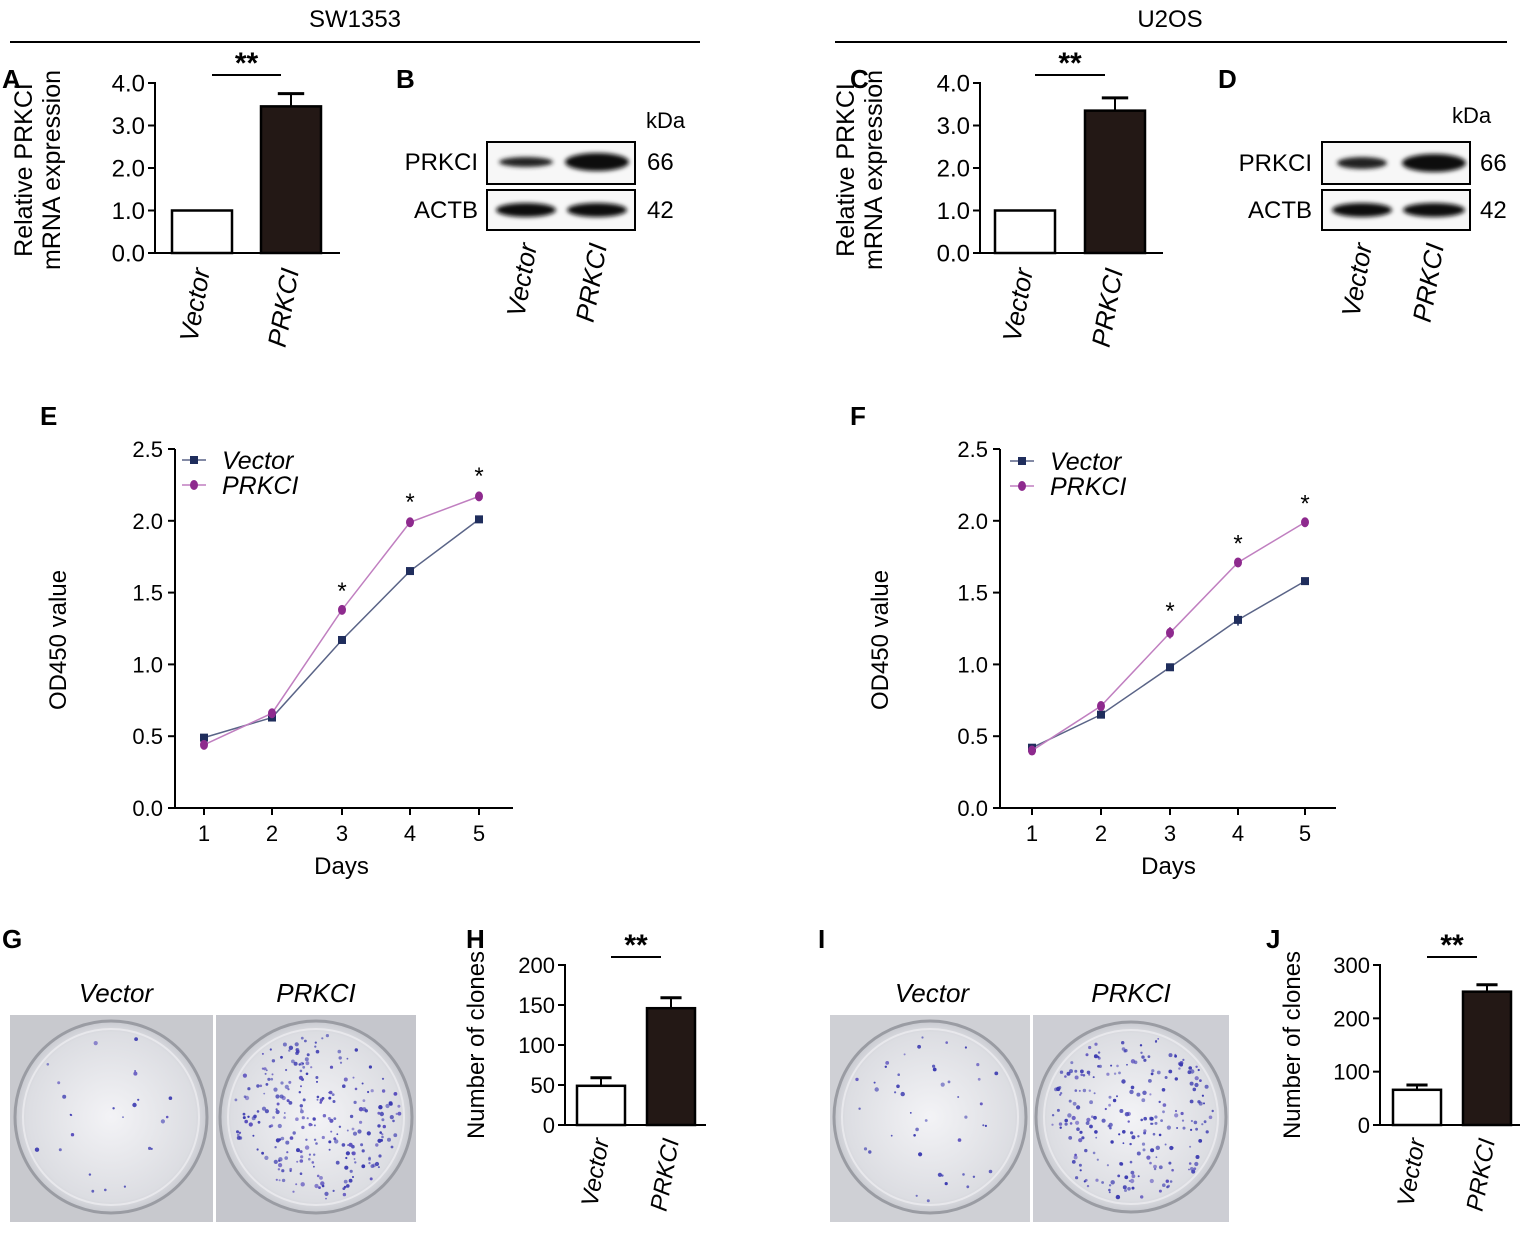 The width and height of the screenshot is (1537, 1236). Describe the element at coordinates (1032, 833) in the screenshot. I see `x-tick-label: 1` at that location.